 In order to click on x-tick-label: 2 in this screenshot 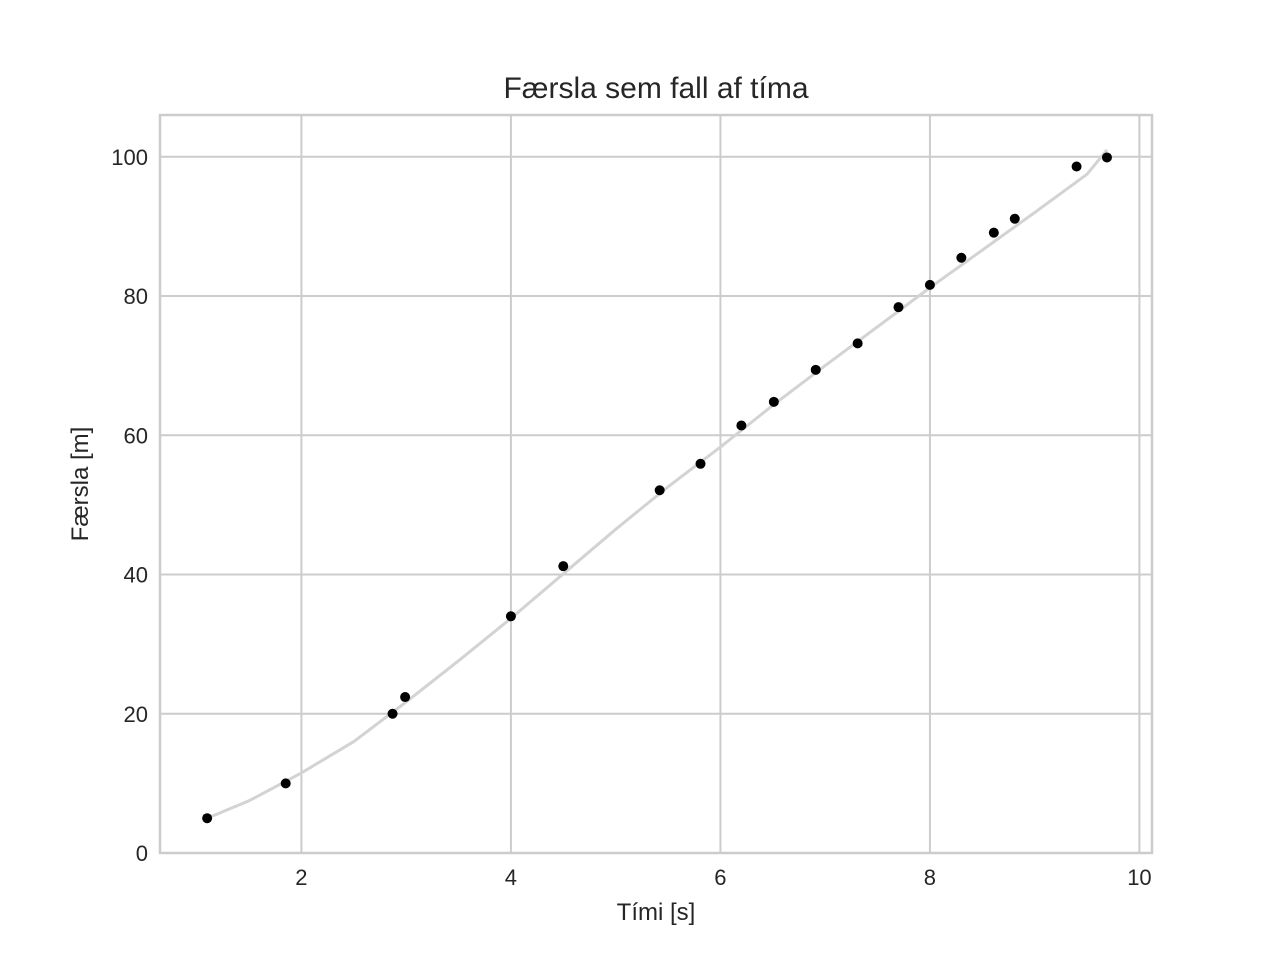, I will do `click(301, 877)`.